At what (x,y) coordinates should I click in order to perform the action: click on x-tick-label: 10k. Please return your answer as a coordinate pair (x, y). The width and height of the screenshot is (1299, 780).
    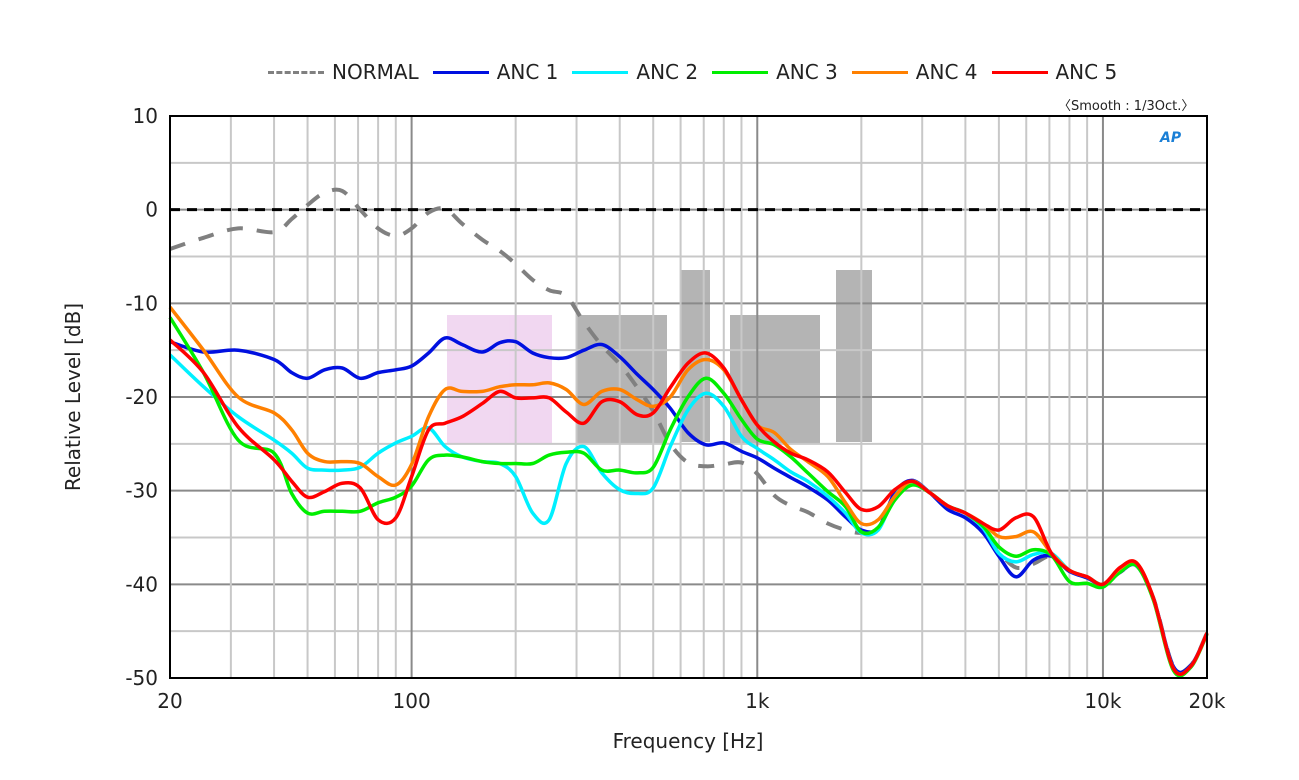
    Looking at the image, I should click on (1102, 701).